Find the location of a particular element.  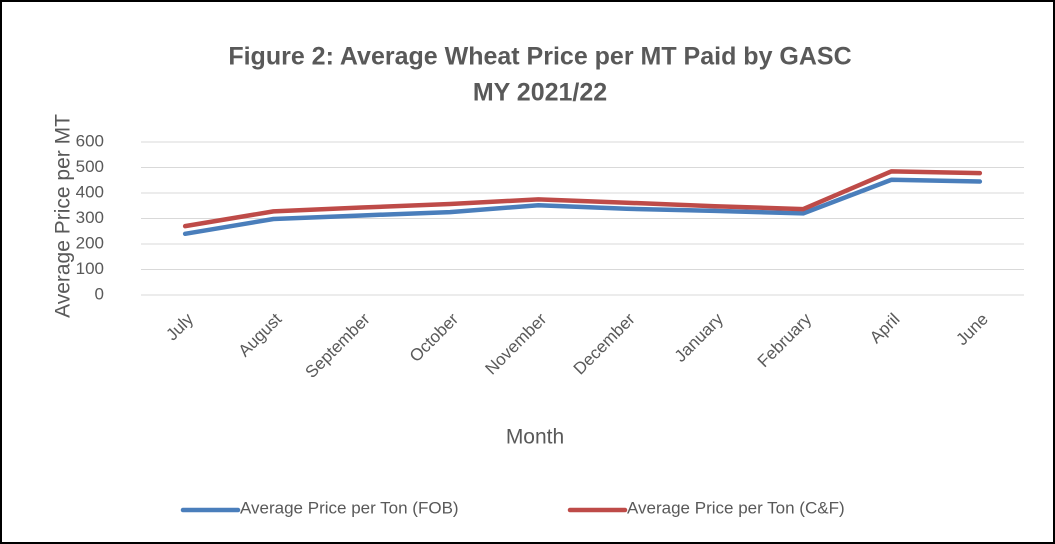

y-tick-label: 600 is located at coordinates (90, 140).